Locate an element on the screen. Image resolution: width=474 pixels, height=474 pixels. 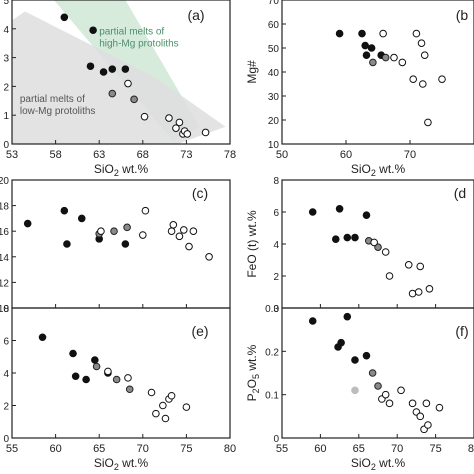
x-tick-label-e-0: 55 is located at coordinates (12, 449).